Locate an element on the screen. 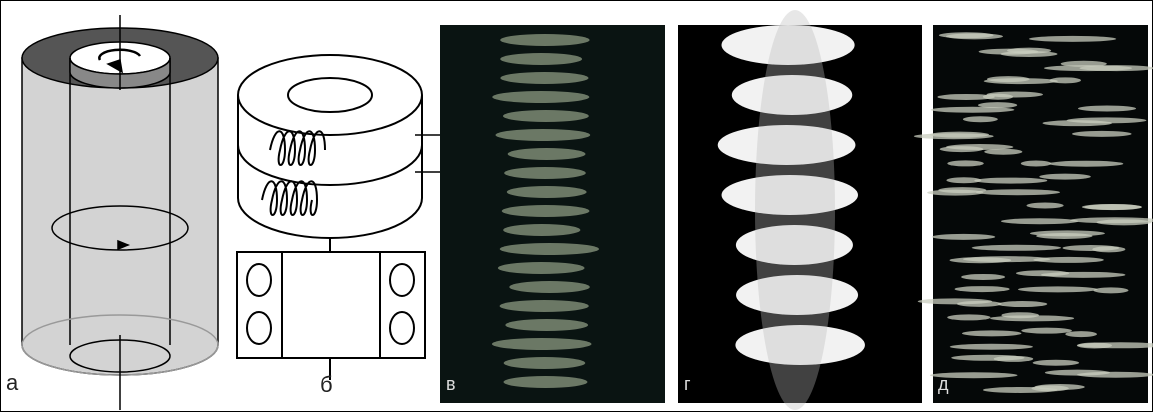  panel-label: б is located at coordinates (326, 384).